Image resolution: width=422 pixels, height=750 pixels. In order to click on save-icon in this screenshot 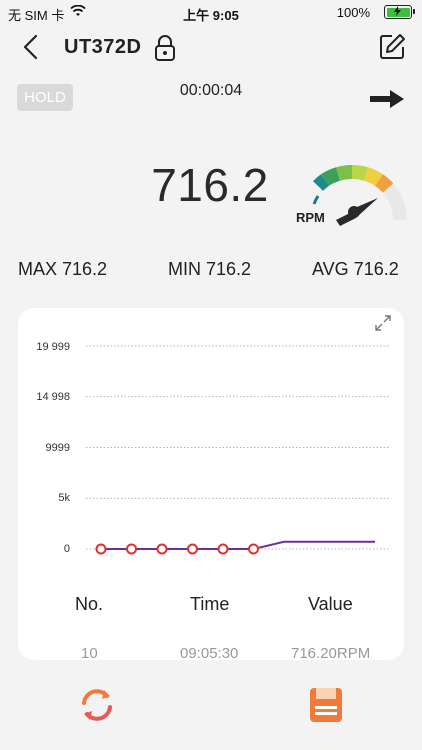, I will do `click(326, 705)`.